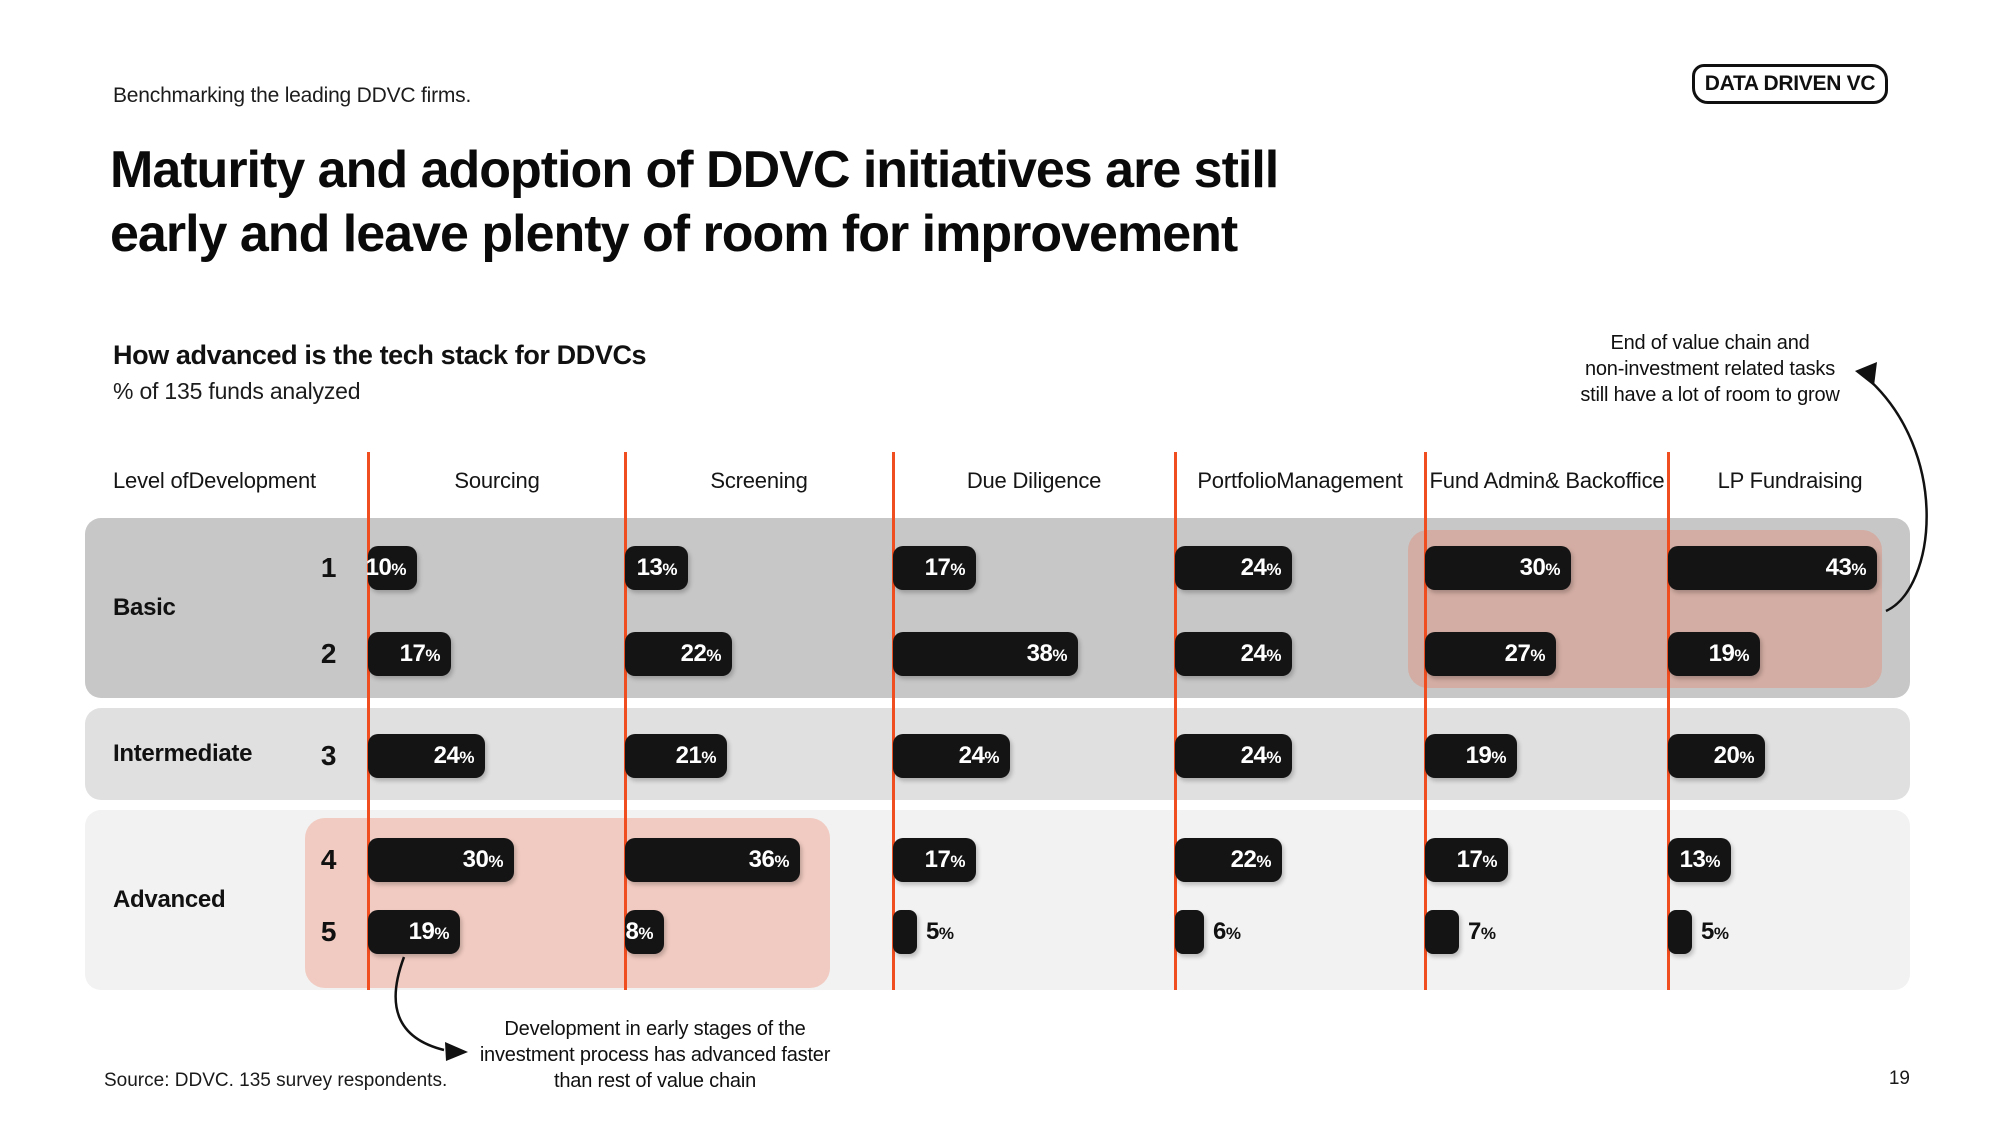 Image resolution: width=2000 pixels, height=1125 pixels. I want to click on source-note: Source: DDVC. 135 survey respondents., so click(276, 1080).